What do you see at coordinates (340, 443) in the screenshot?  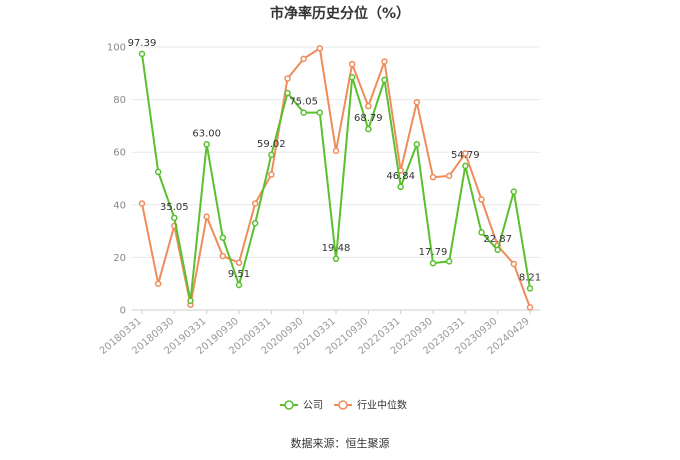 I see `source-note: 数据来源：恒生聚源` at bounding box center [340, 443].